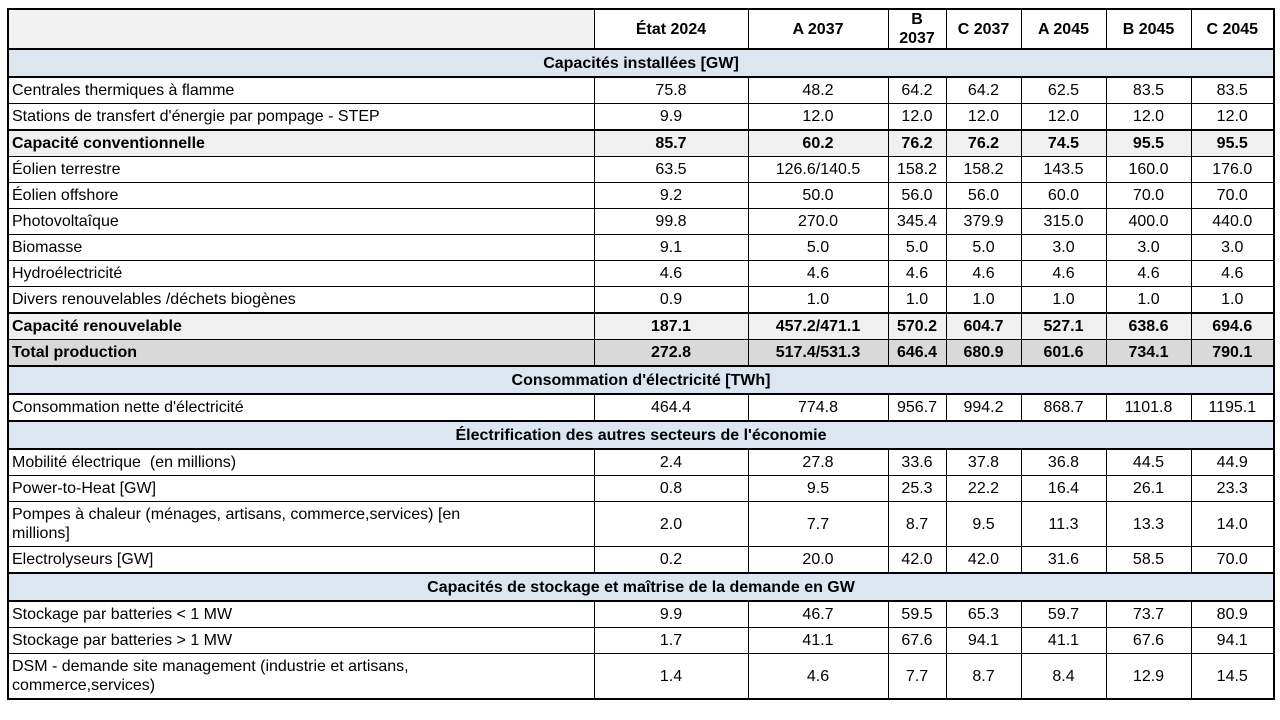 The image size is (1280, 720). I want to click on cell-value: 59.7, so click(1063, 614).